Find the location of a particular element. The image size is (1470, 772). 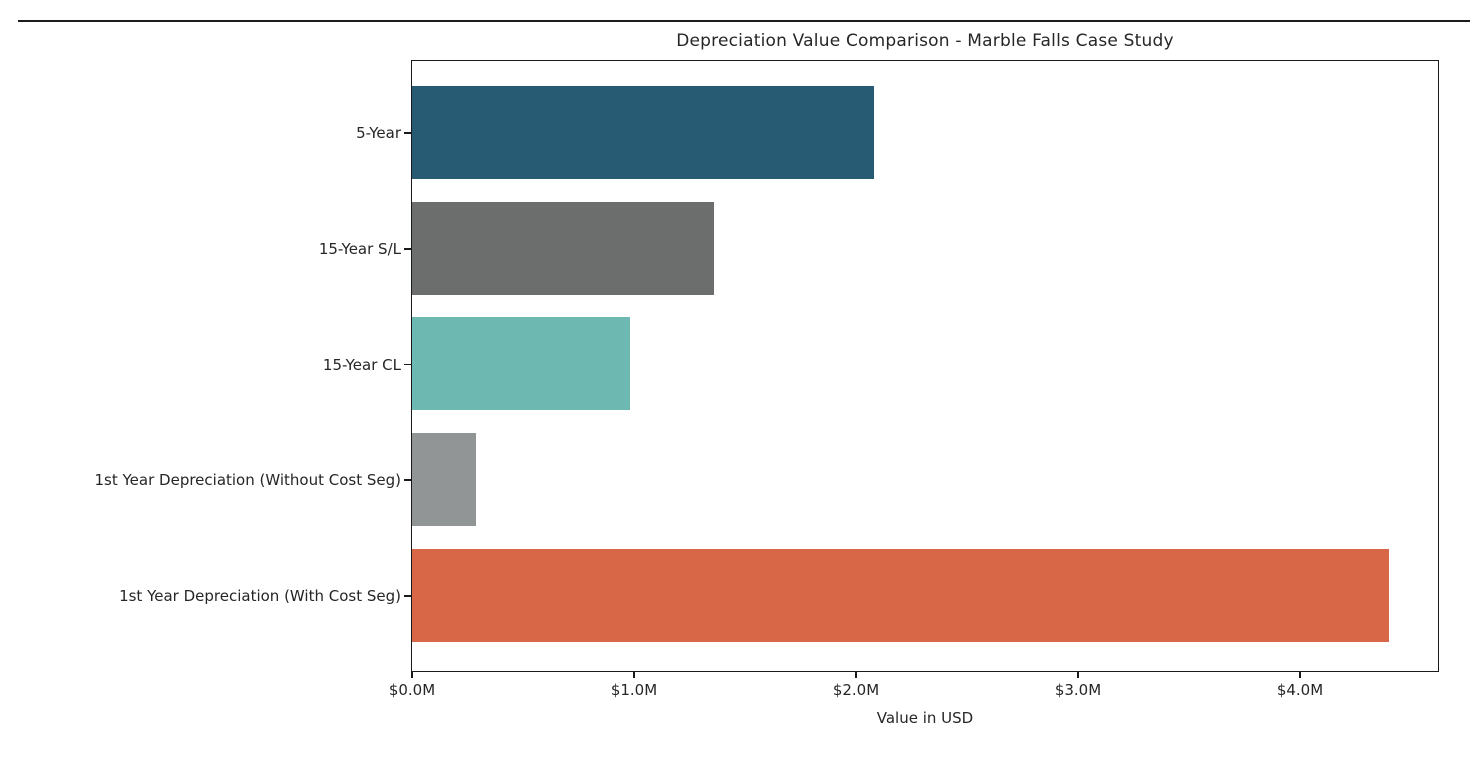

x-tick-label: $1.0M is located at coordinates (634, 690).